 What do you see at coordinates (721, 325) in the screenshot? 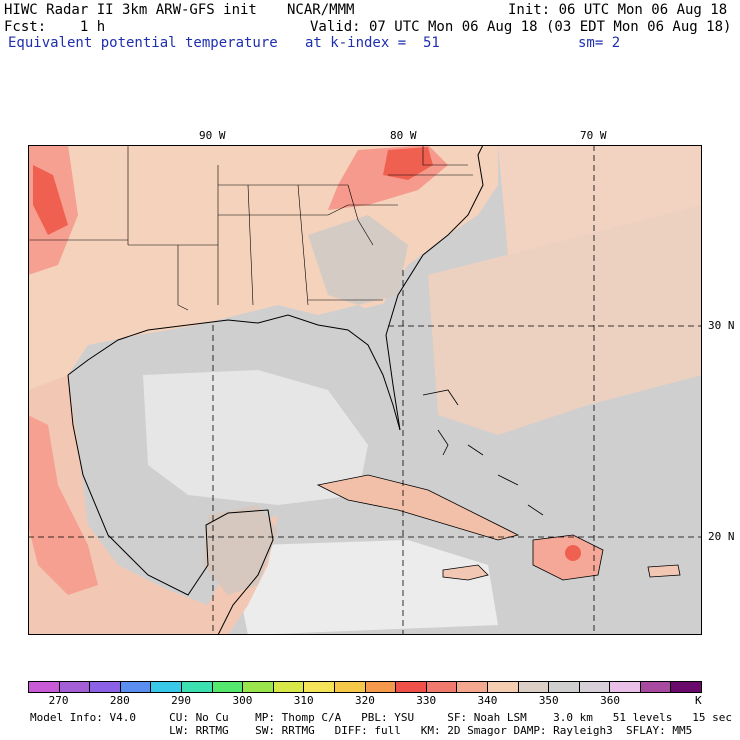
I see `lat-label-30n: 30 N` at bounding box center [721, 325].